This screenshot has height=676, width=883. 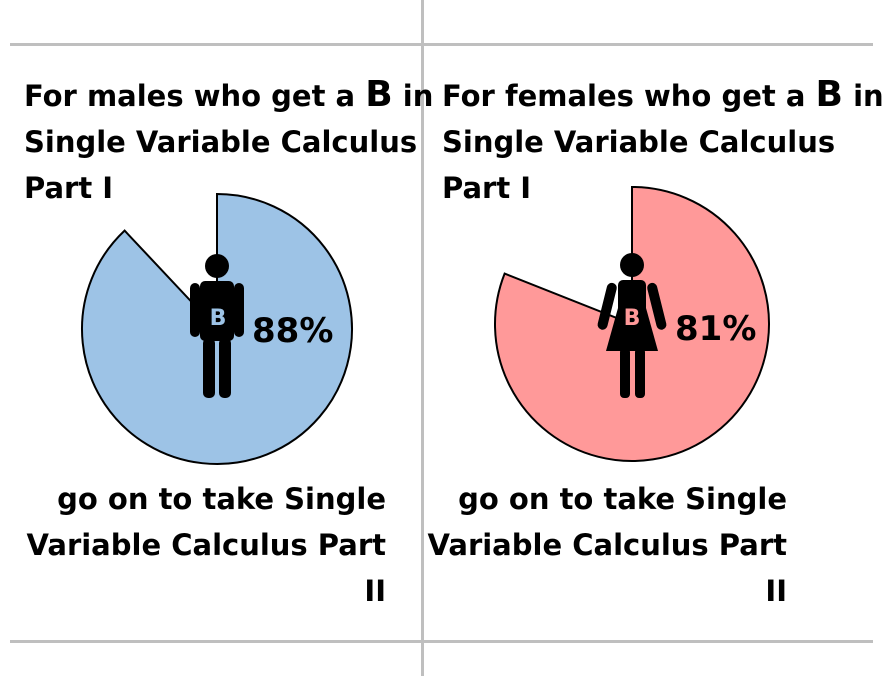 I want to click on female-heading-line1: For females who get a B in, so click(x=662, y=95).